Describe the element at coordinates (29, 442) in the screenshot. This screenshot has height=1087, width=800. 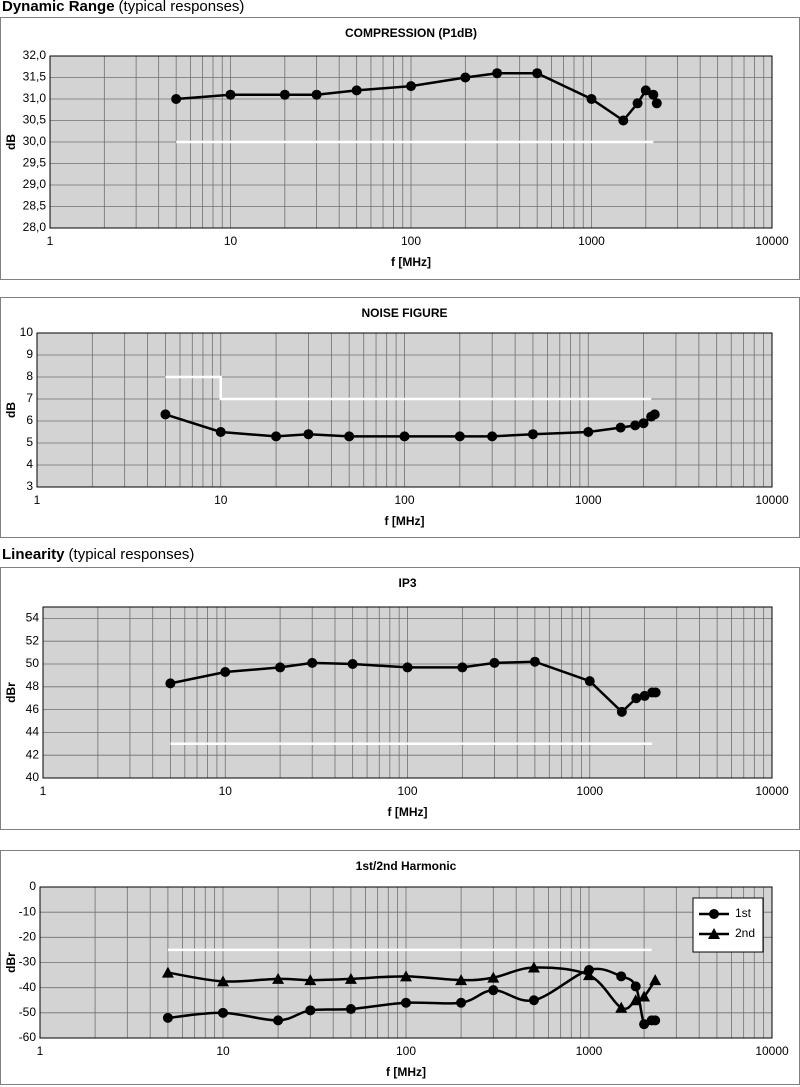
I see `y-tick-label: 5` at that location.